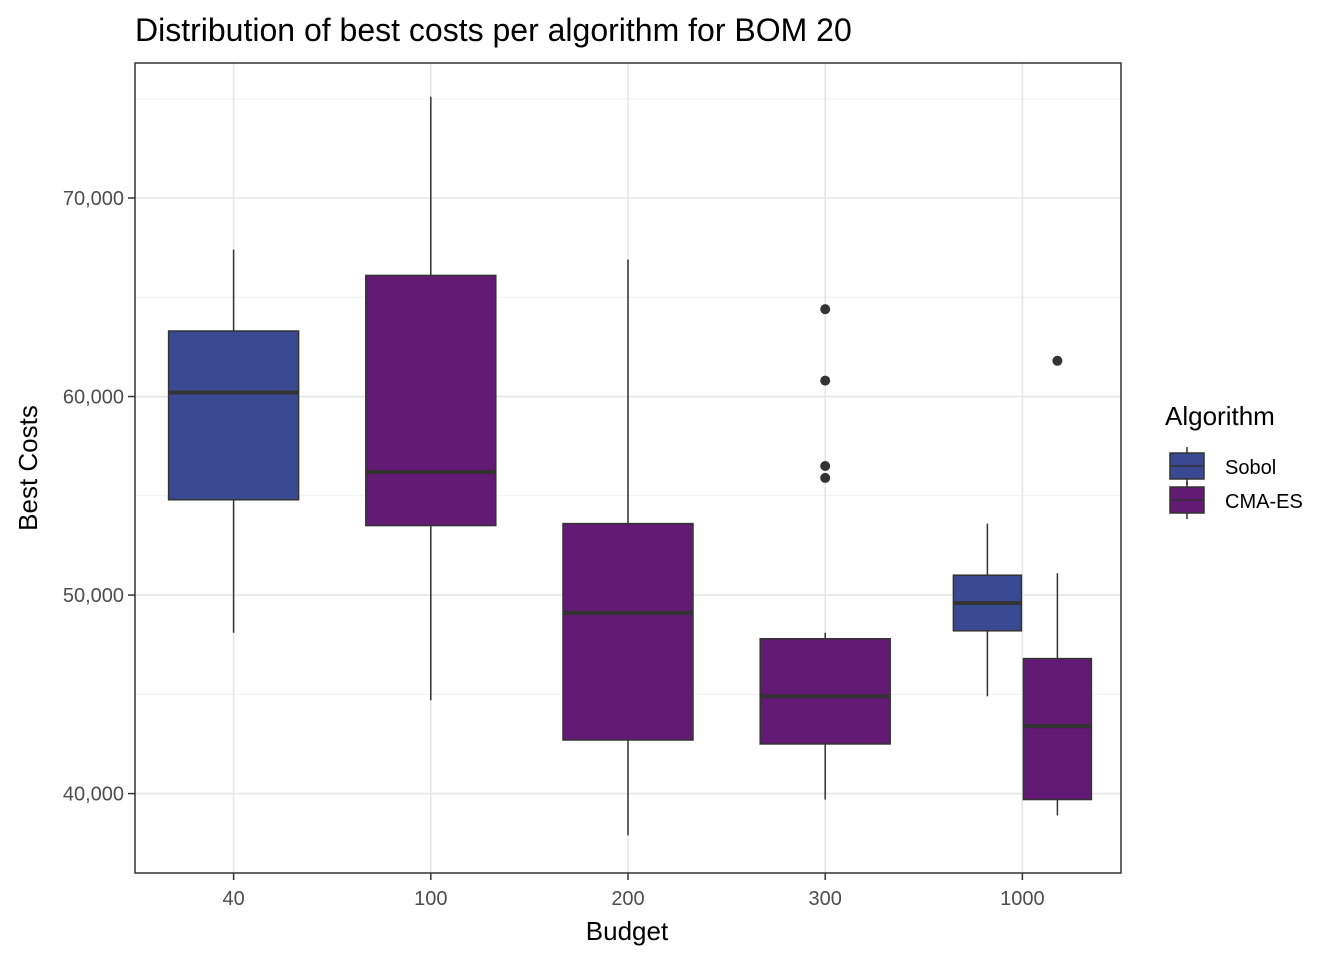 This screenshot has width=1344, height=960. Describe the element at coordinates (431, 400) in the screenshot. I see `box-cma-es-100-iqr` at that location.